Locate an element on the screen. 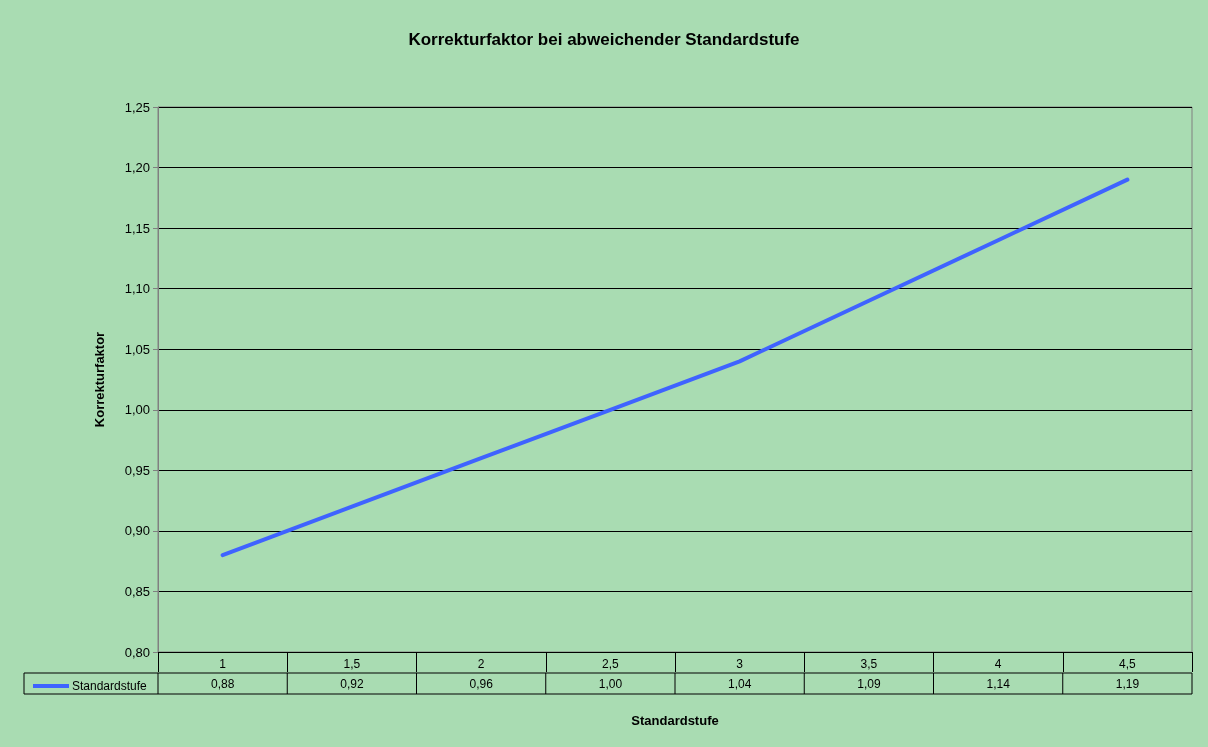  data-label: 0,92 is located at coordinates (352, 683).